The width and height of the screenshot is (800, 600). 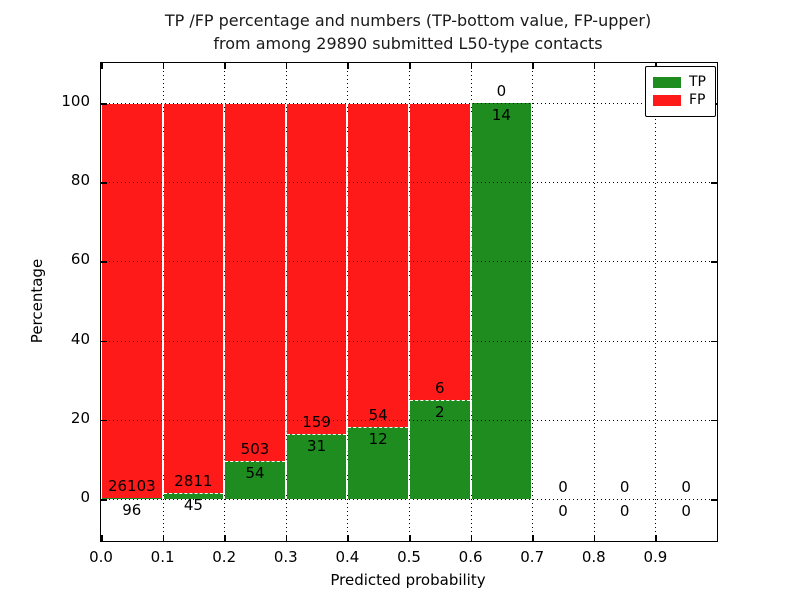 I want to click on legend-swatch-fp, so click(x=667, y=100).